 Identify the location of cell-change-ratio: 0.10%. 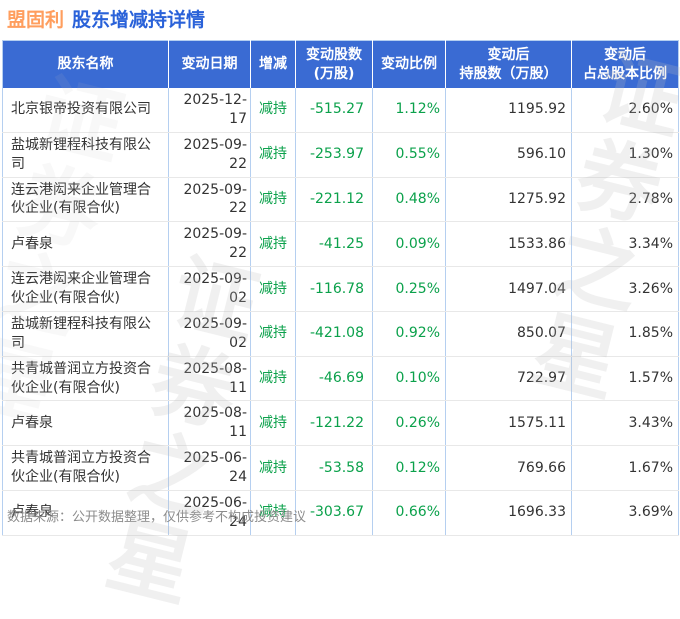
(409, 379).